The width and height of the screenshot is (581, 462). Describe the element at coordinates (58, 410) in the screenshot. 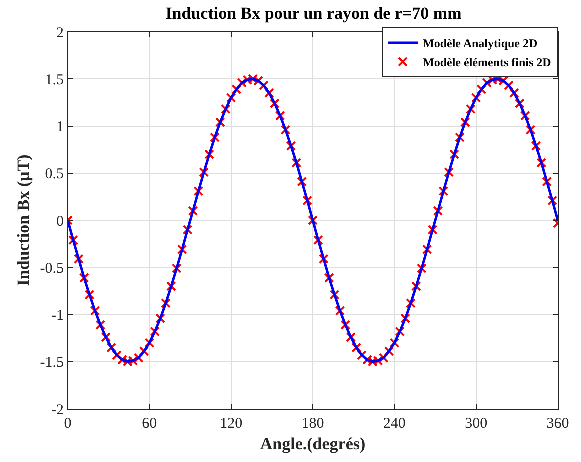

I see `y-tick-label: -2` at that location.